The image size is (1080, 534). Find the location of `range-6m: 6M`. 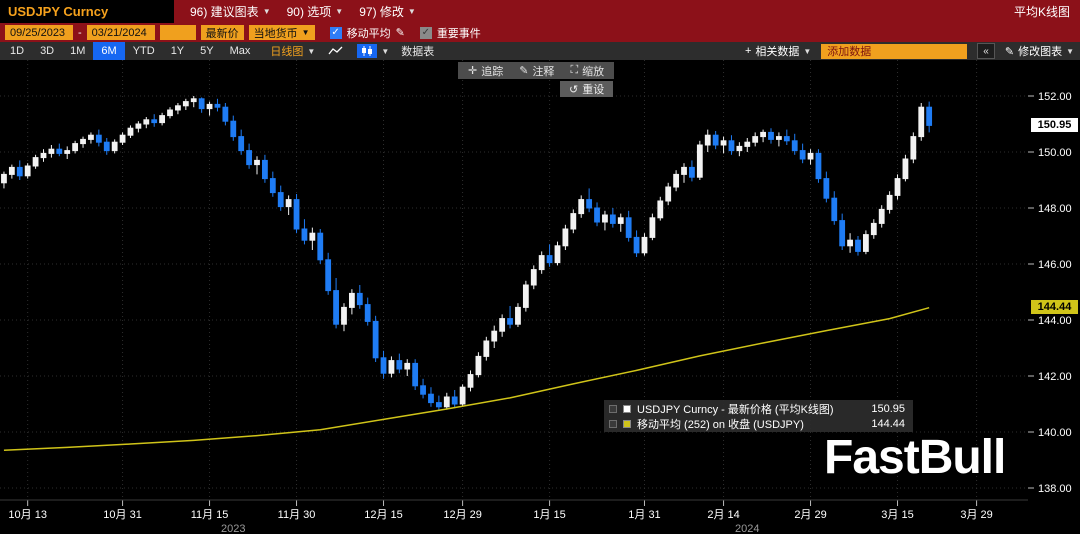

range-6m: 6M is located at coordinates (109, 51).